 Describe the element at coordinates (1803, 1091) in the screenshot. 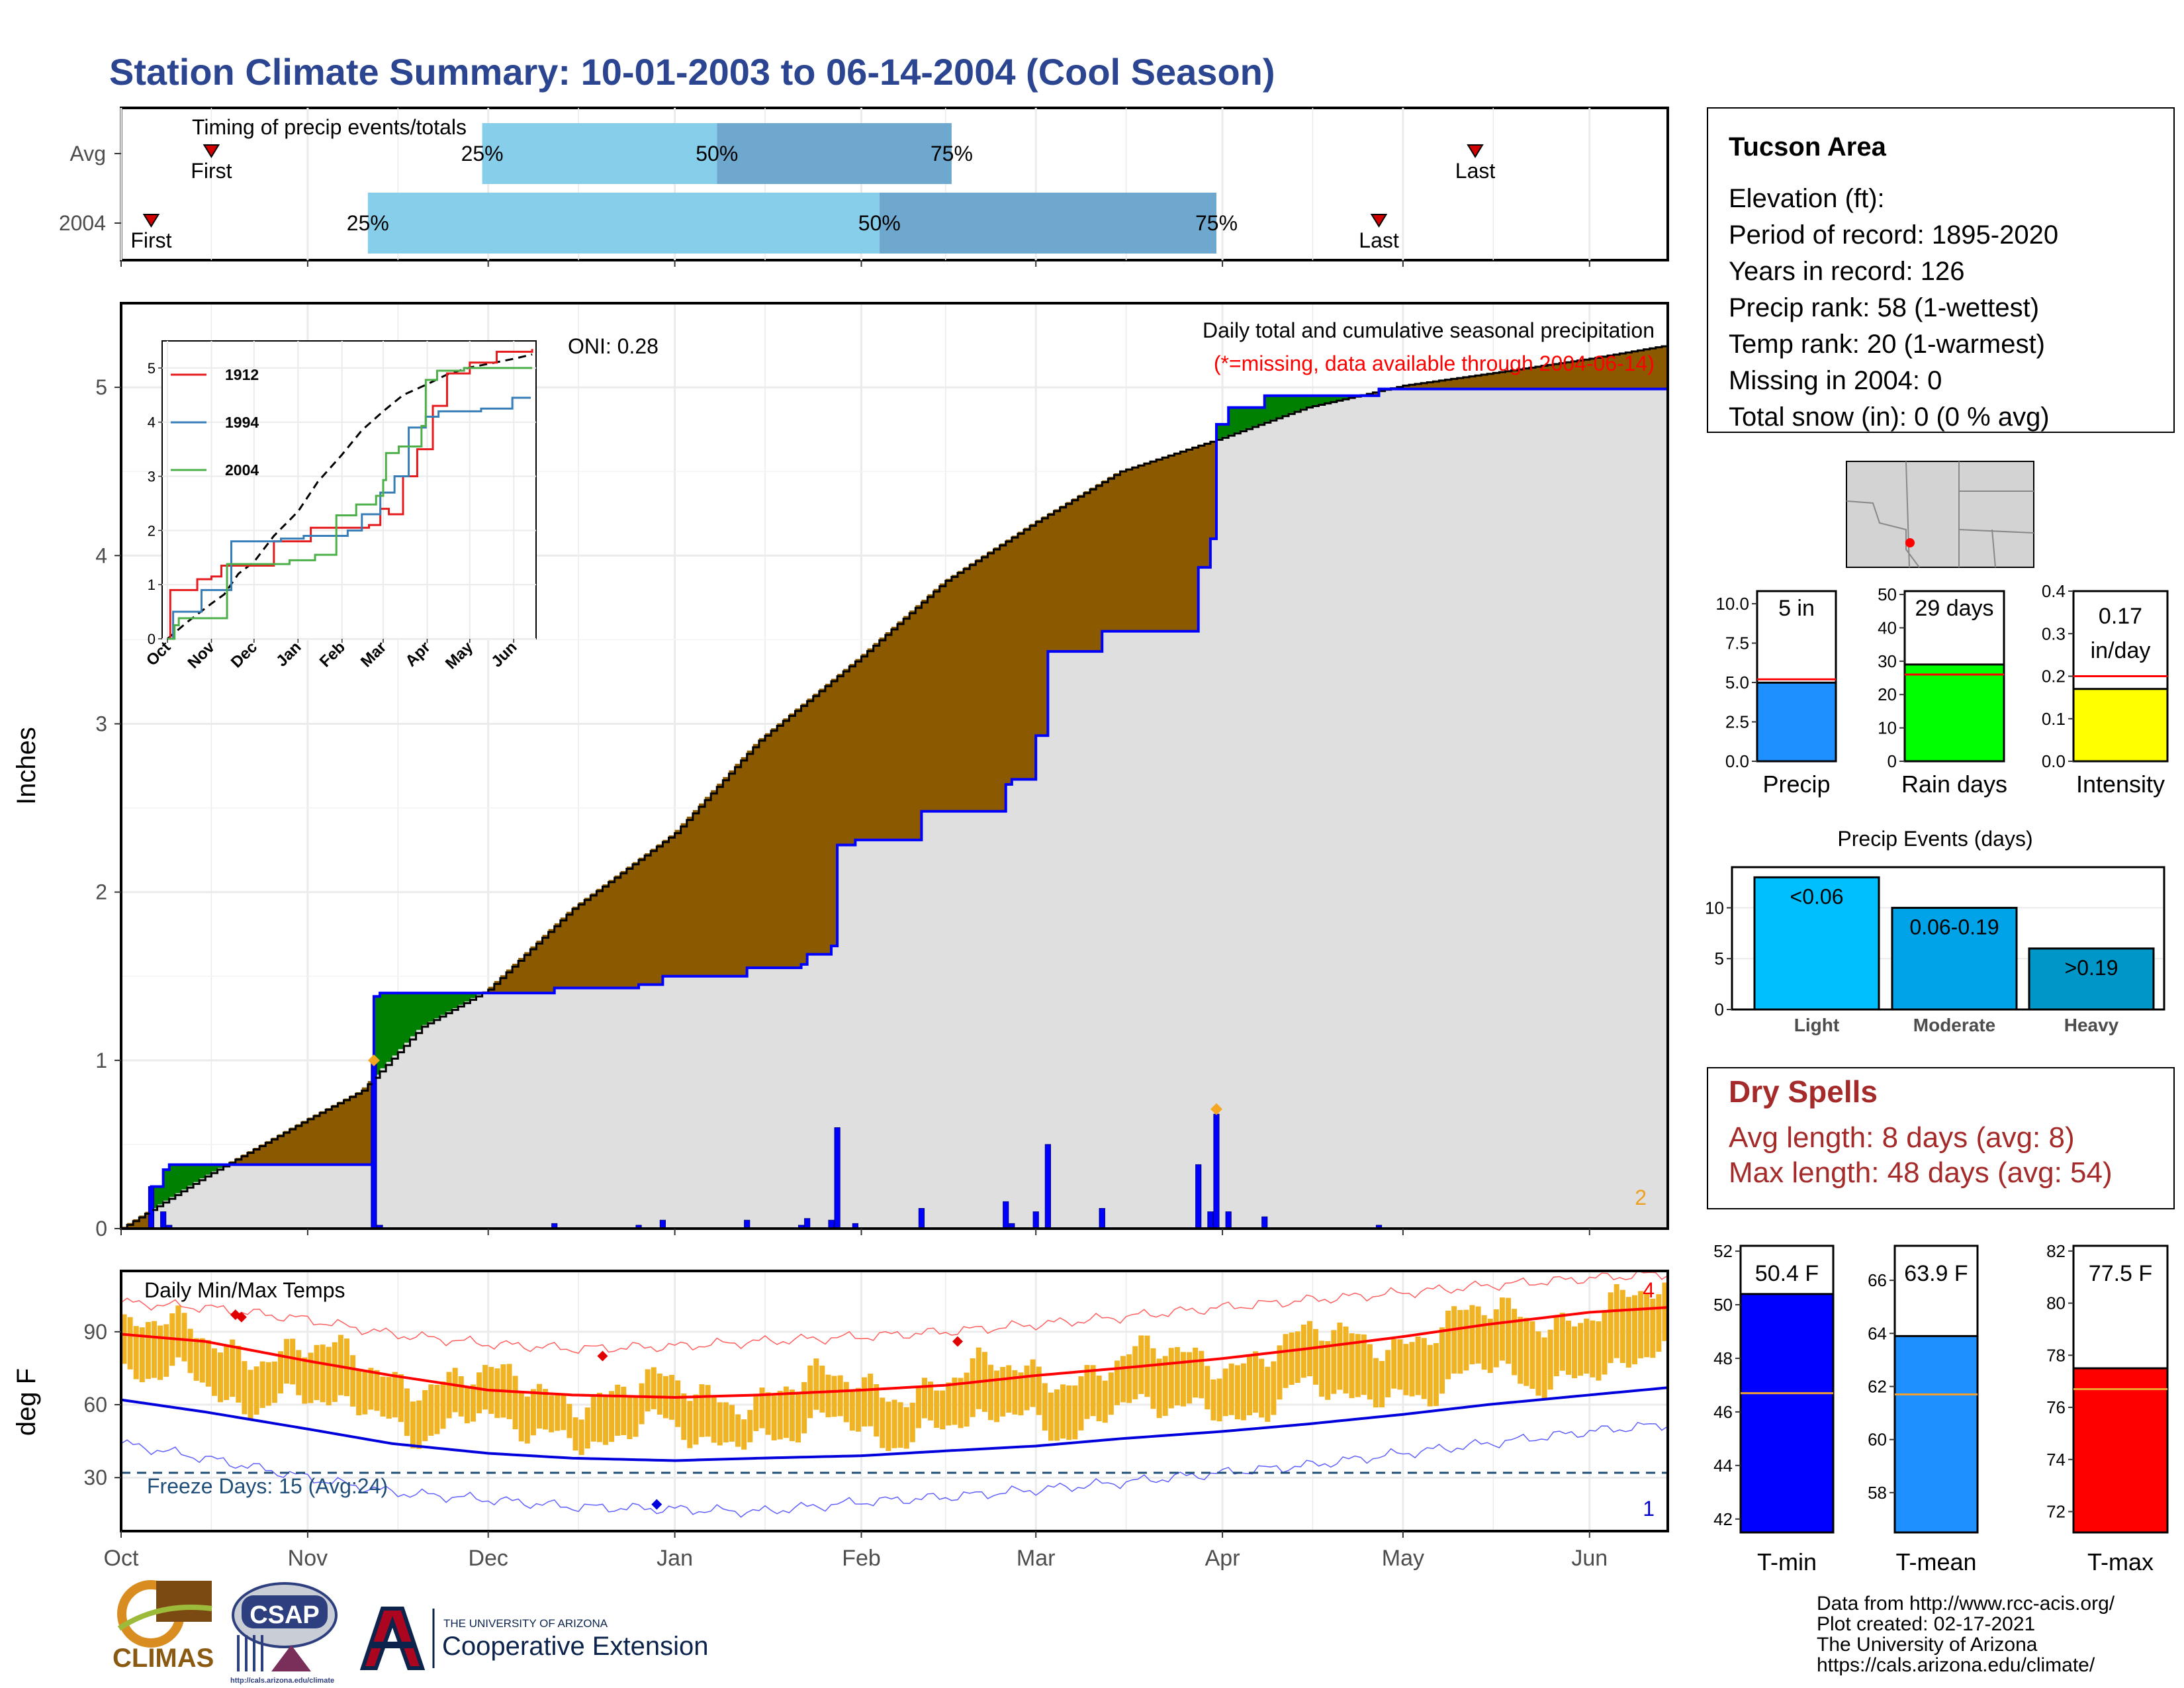

I see `dry-spells-title: Dry Spells` at that location.